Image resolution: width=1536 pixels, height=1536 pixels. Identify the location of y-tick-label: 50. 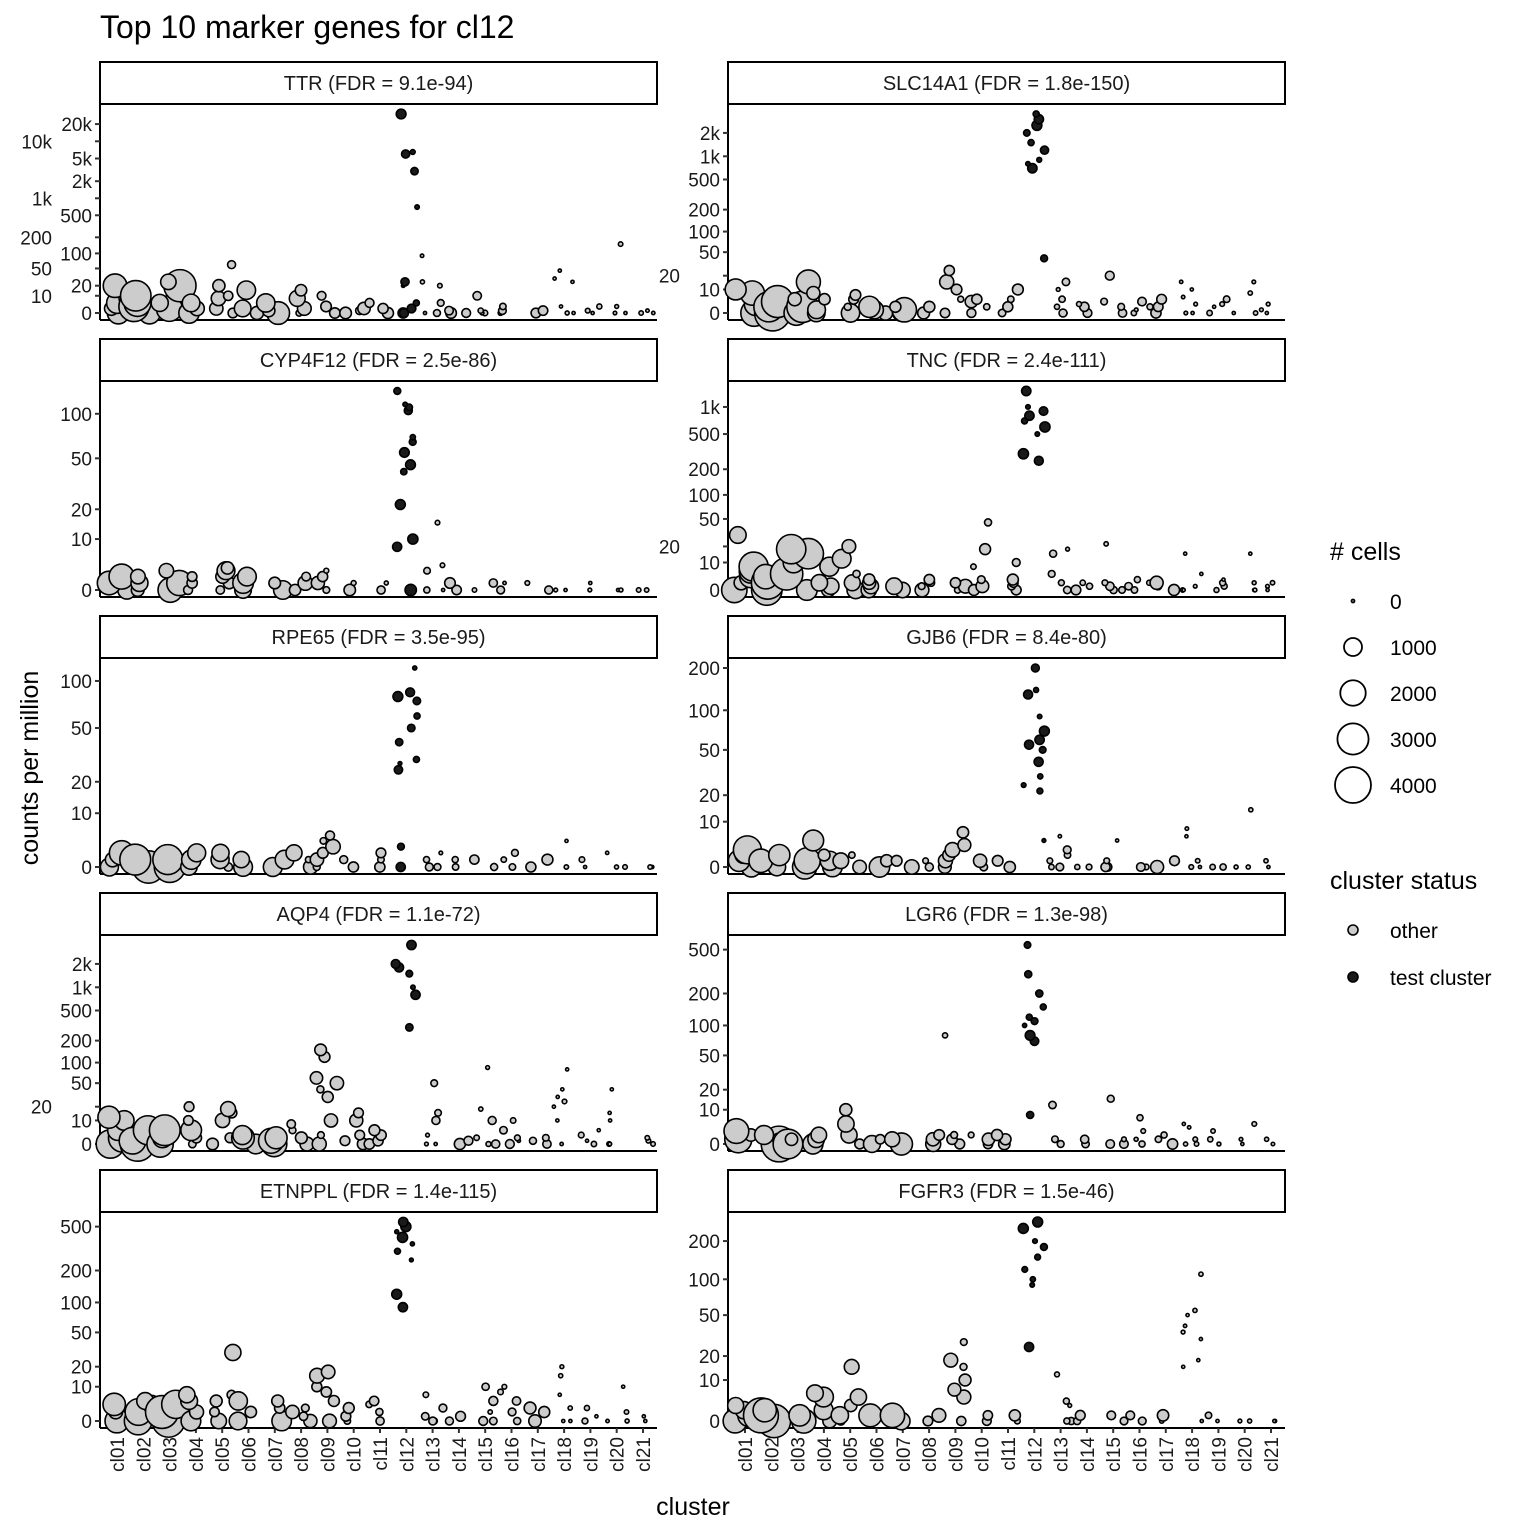
(81, 729).